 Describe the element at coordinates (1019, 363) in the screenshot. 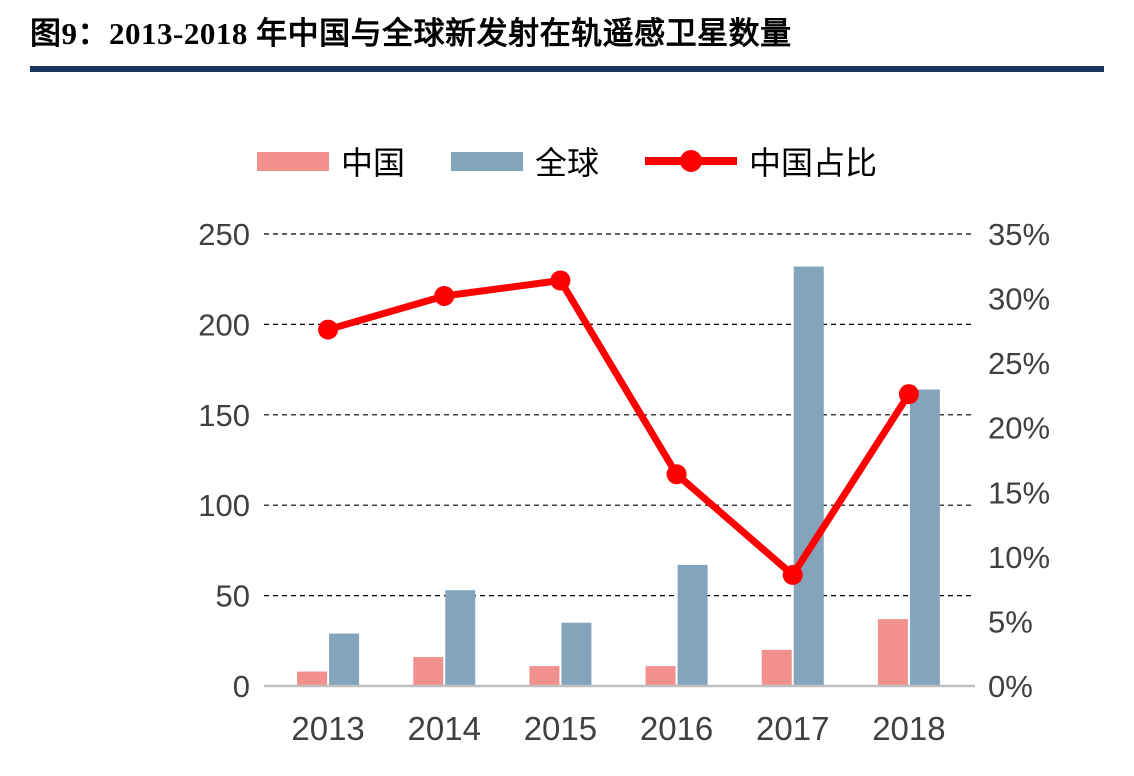

I see `svg-text: 25%` at that location.